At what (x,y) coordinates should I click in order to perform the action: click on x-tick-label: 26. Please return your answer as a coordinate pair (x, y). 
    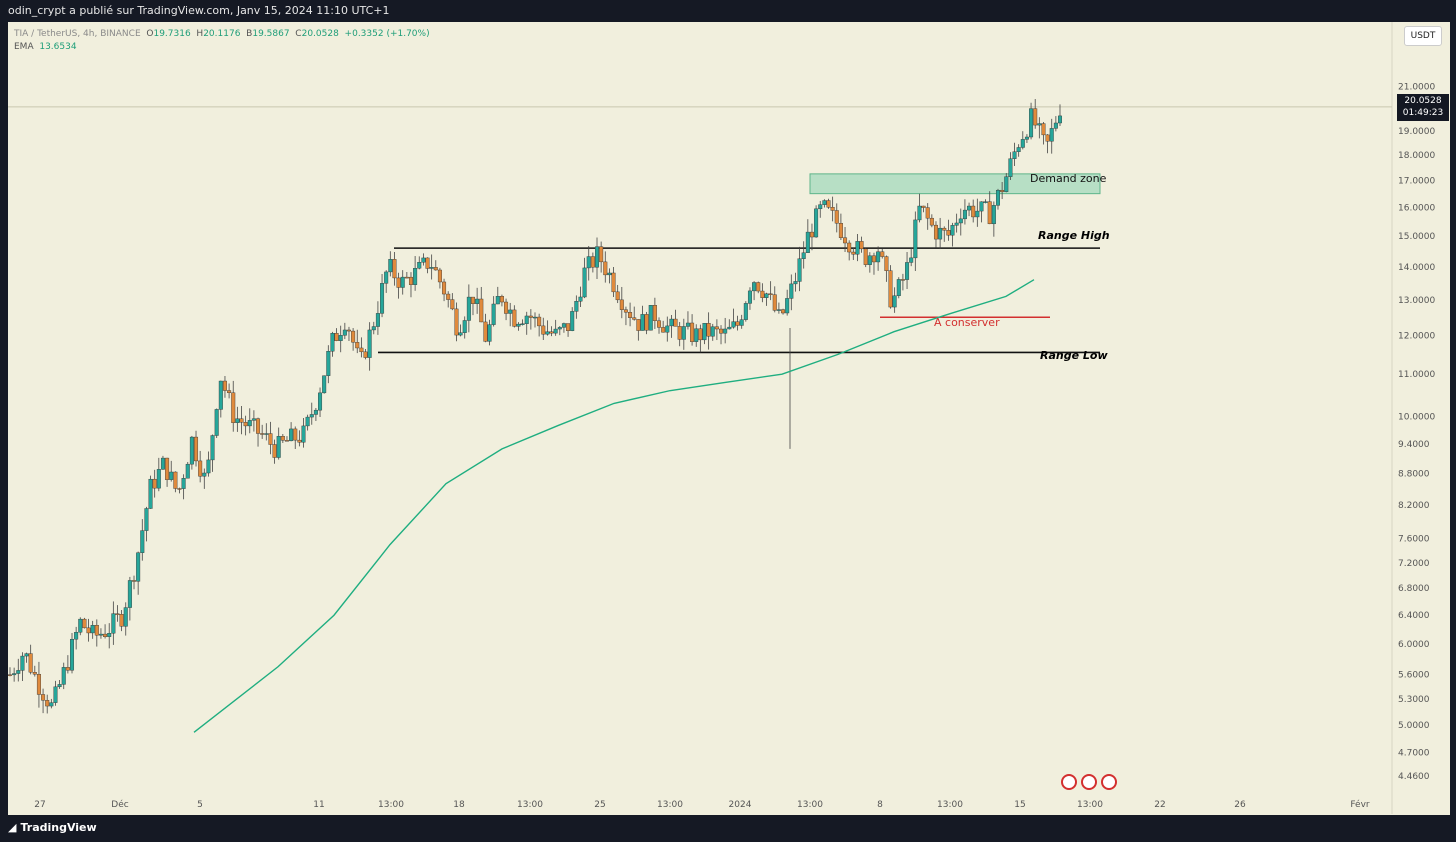
    Looking at the image, I should click on (1240, 805).